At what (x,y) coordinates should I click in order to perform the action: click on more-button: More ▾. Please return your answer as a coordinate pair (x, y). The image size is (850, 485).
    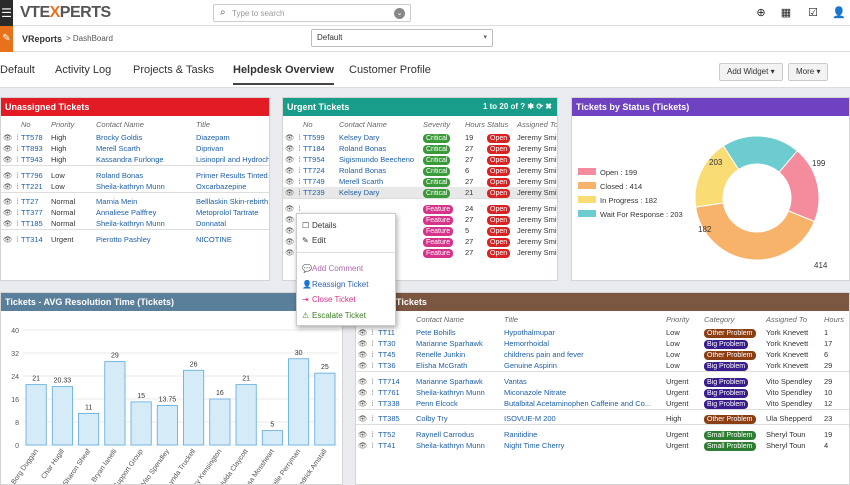
    Looking at the image, I should click on (808, 72).